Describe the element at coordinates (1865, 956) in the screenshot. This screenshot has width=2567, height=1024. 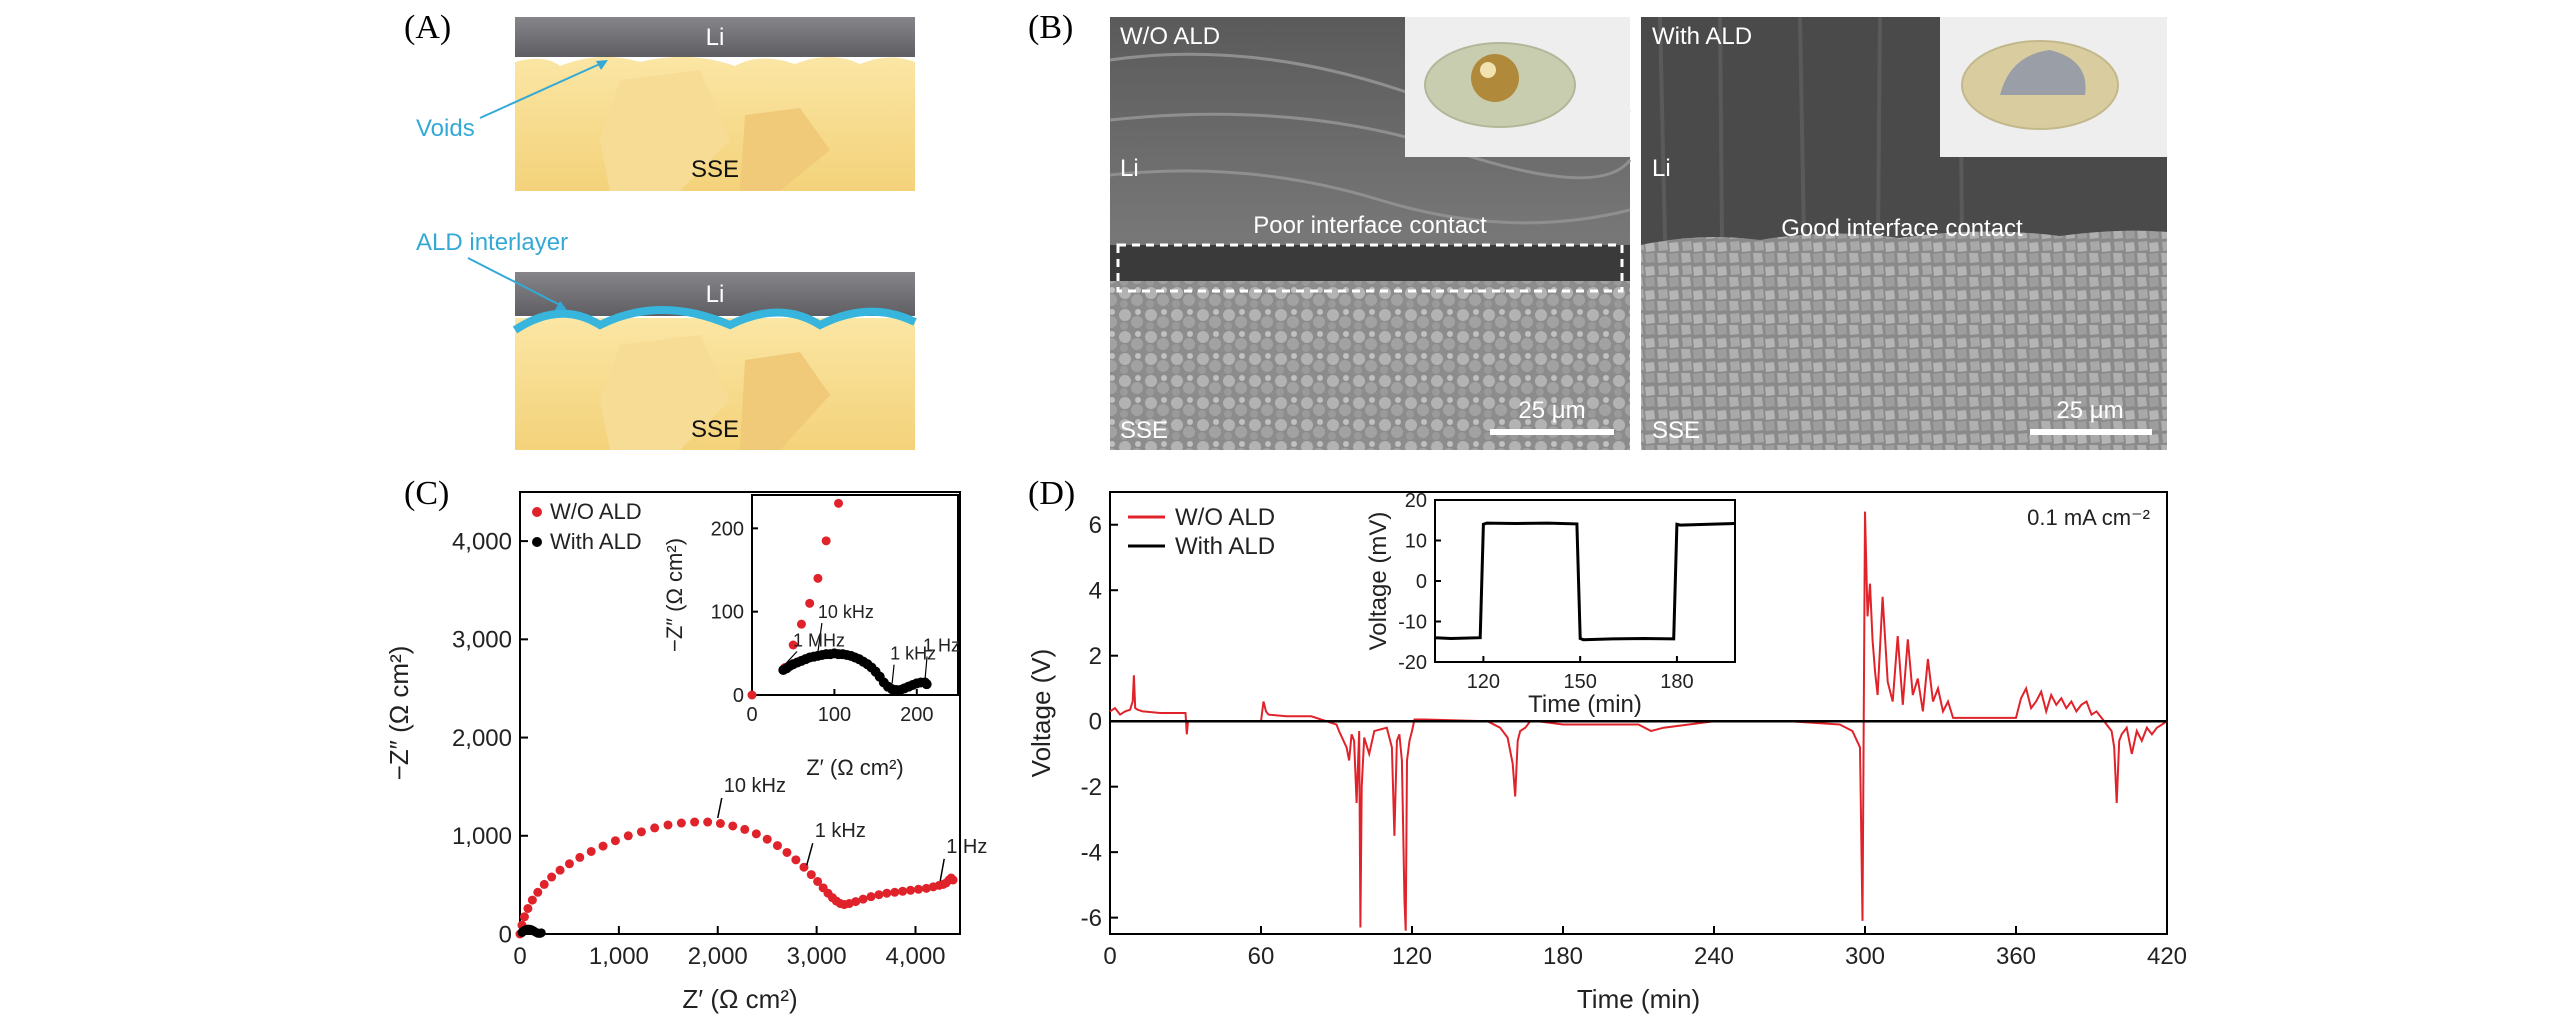
I see `x-tick-label: 300` at that location.